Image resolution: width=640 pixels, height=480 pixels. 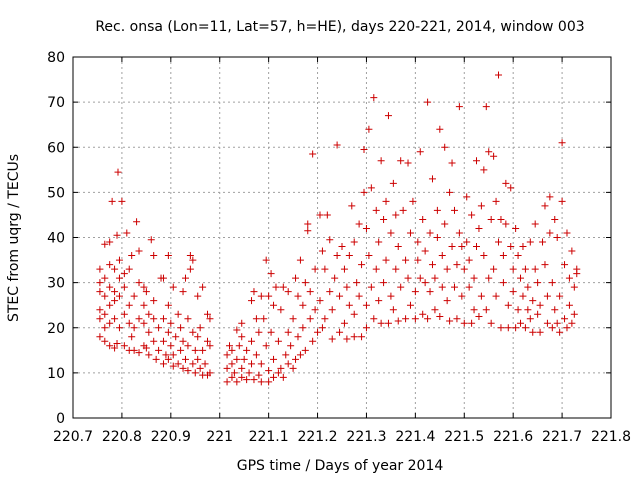 I want to click on y-tick-label: 0, so click(x=60, y=419).